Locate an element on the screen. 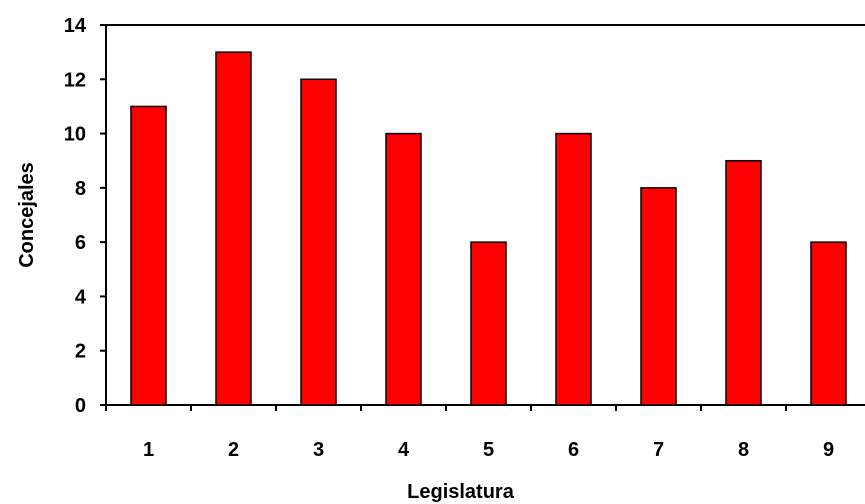 The width and height of the screenshot is (865, 504). y-tick-label: 8 is located at coordinates (80, 189).